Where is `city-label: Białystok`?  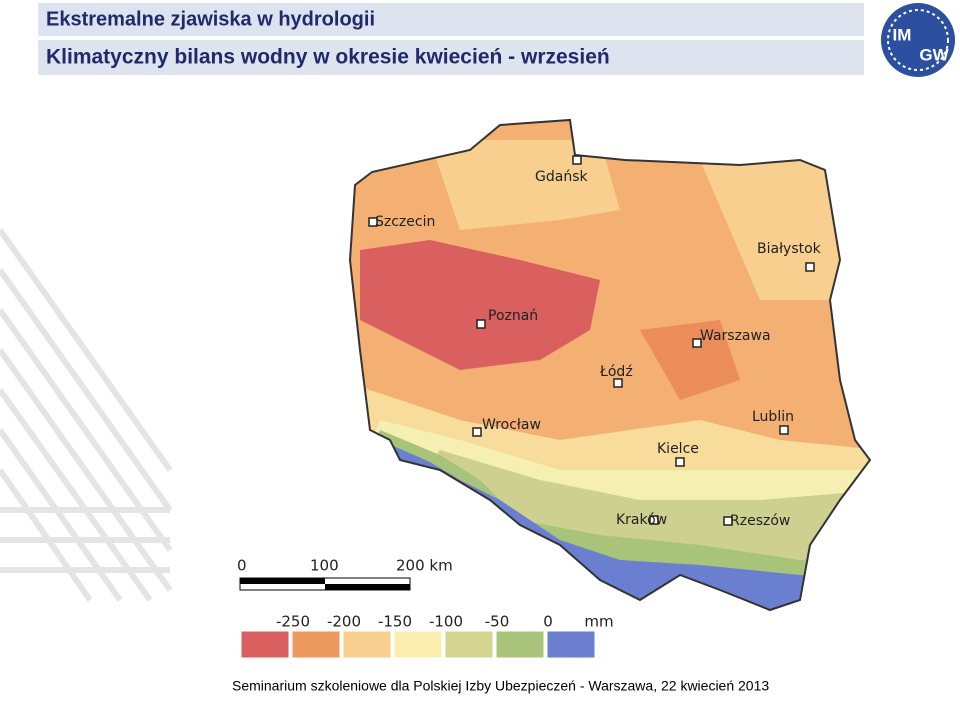 city-label: Białystok is located at coordinates (789, 249).